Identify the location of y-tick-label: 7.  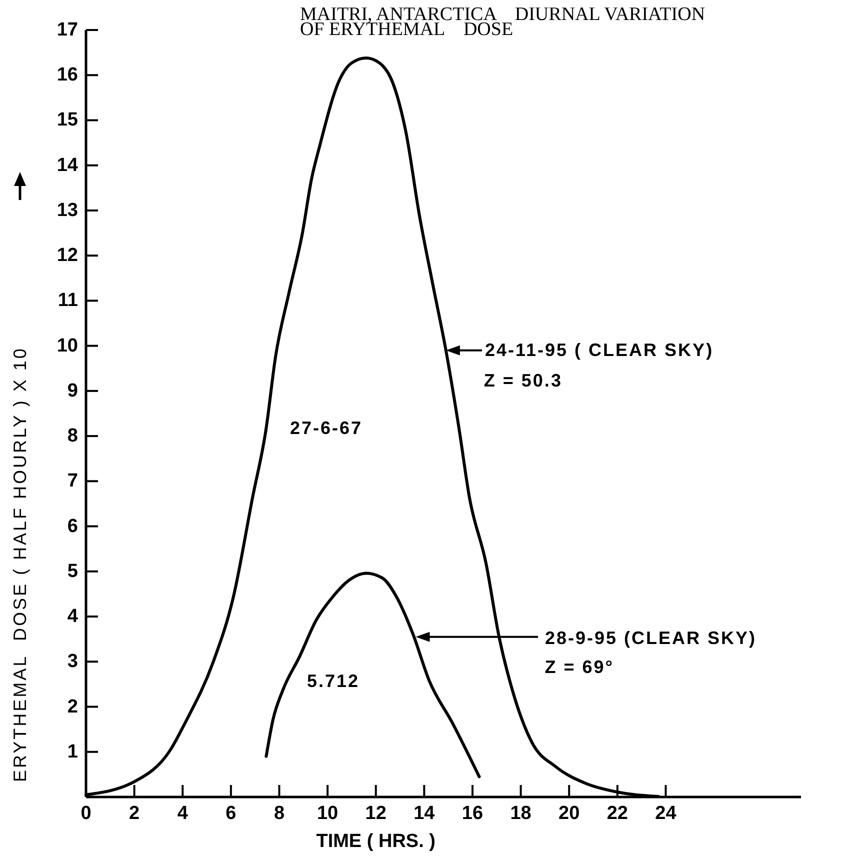
(72, 481).